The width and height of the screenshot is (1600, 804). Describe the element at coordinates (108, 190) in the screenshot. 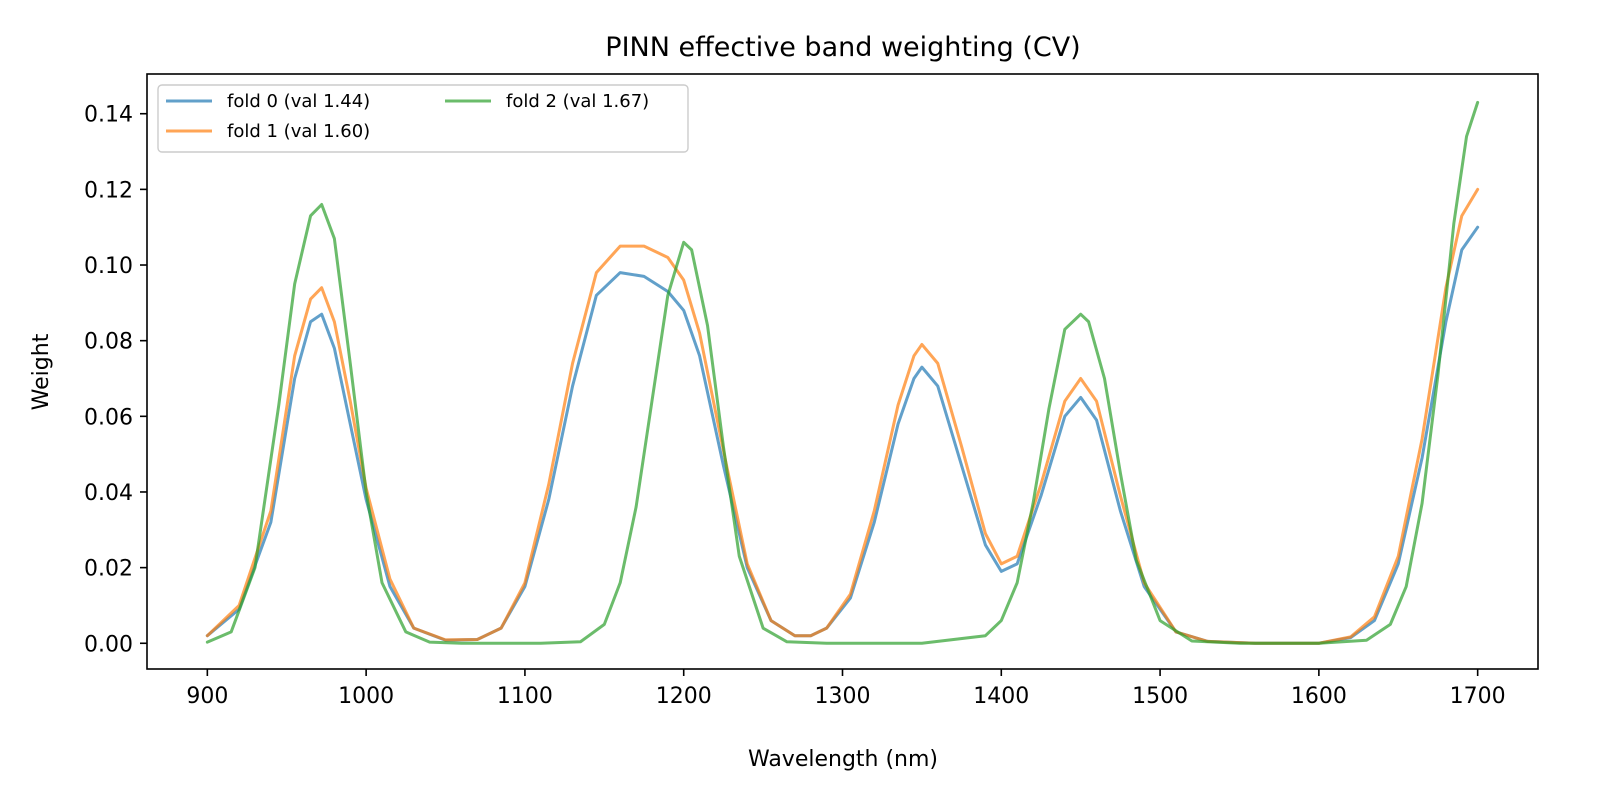

I see `y-tick-label: 0.12` at that location.